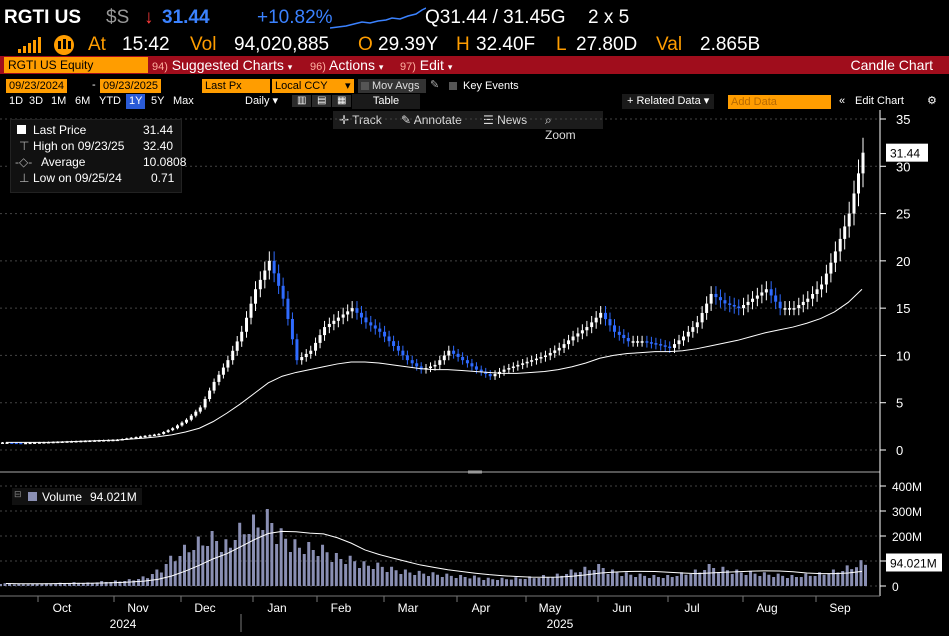  I want to click on currency-select: Local CCY, so click(308, 86).